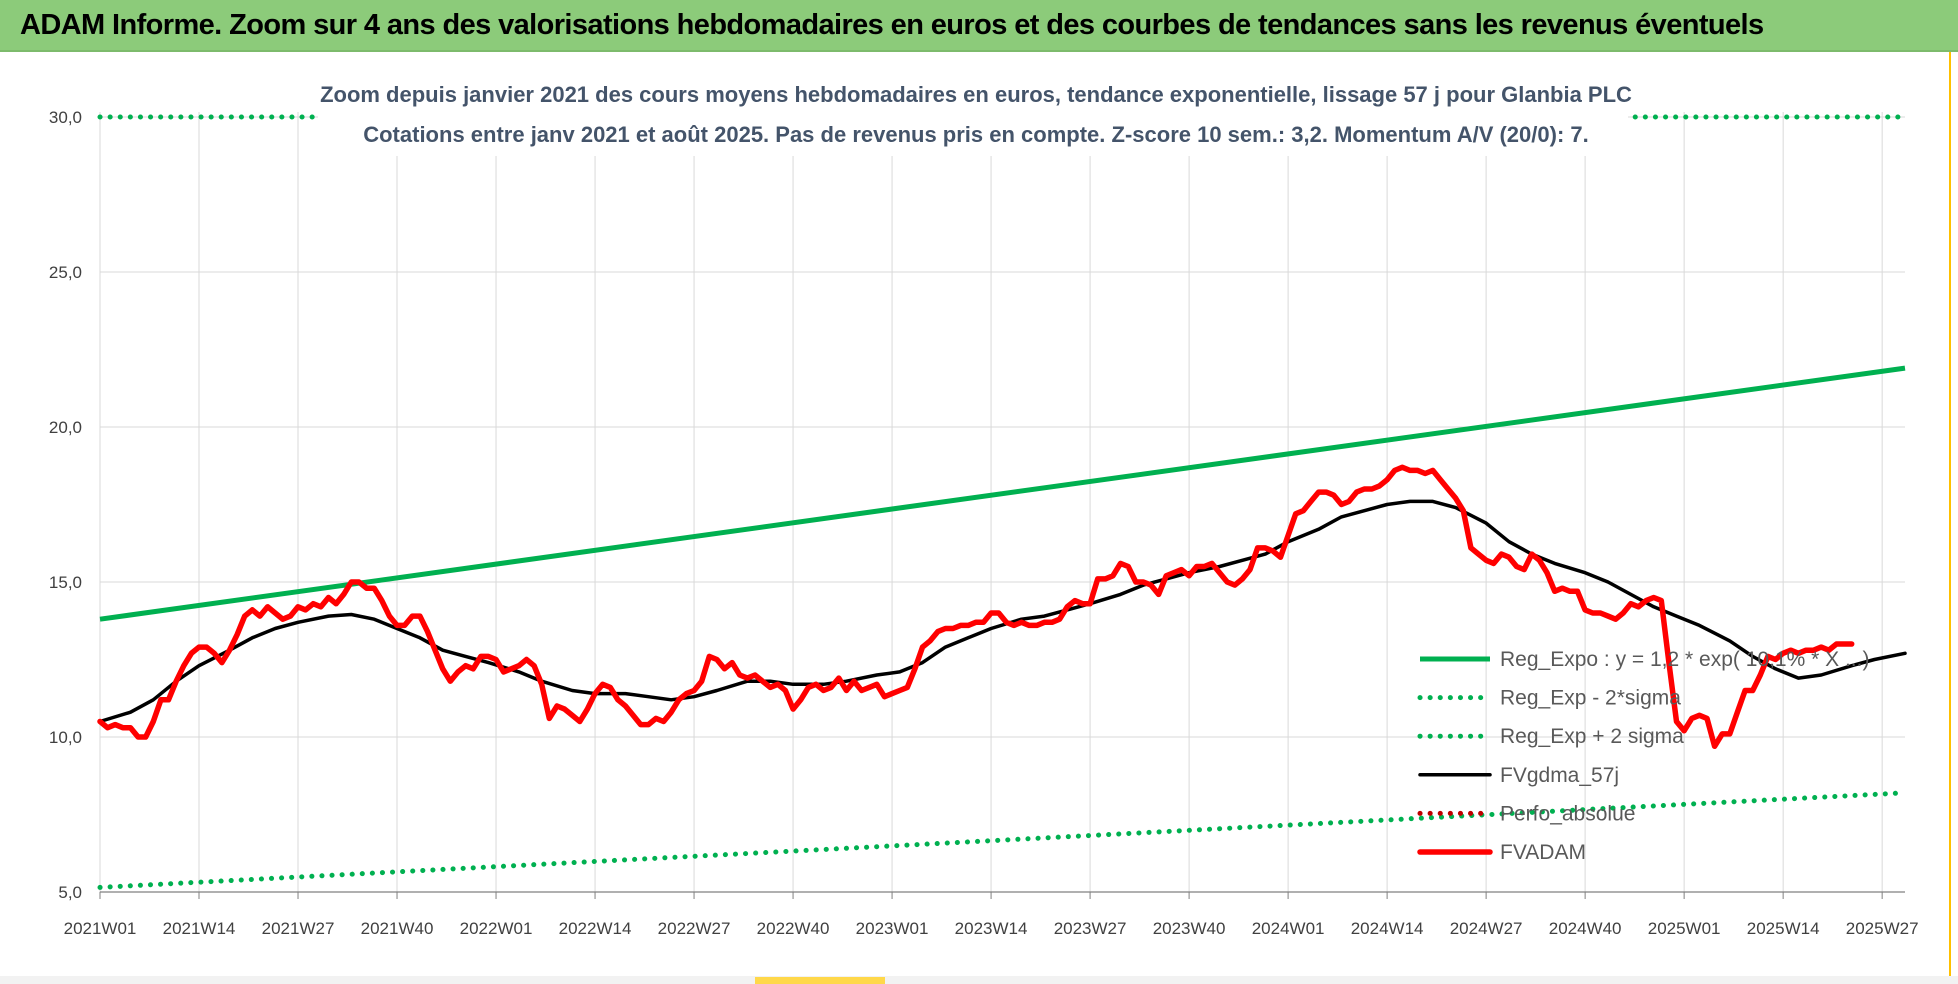 The height and width of the screenshot is (984, 1958). What do you see at coordinates (1090, 928) in the screenshot?
I see `x-tick-label: 2023W27` at bounding box center [1090, 928].